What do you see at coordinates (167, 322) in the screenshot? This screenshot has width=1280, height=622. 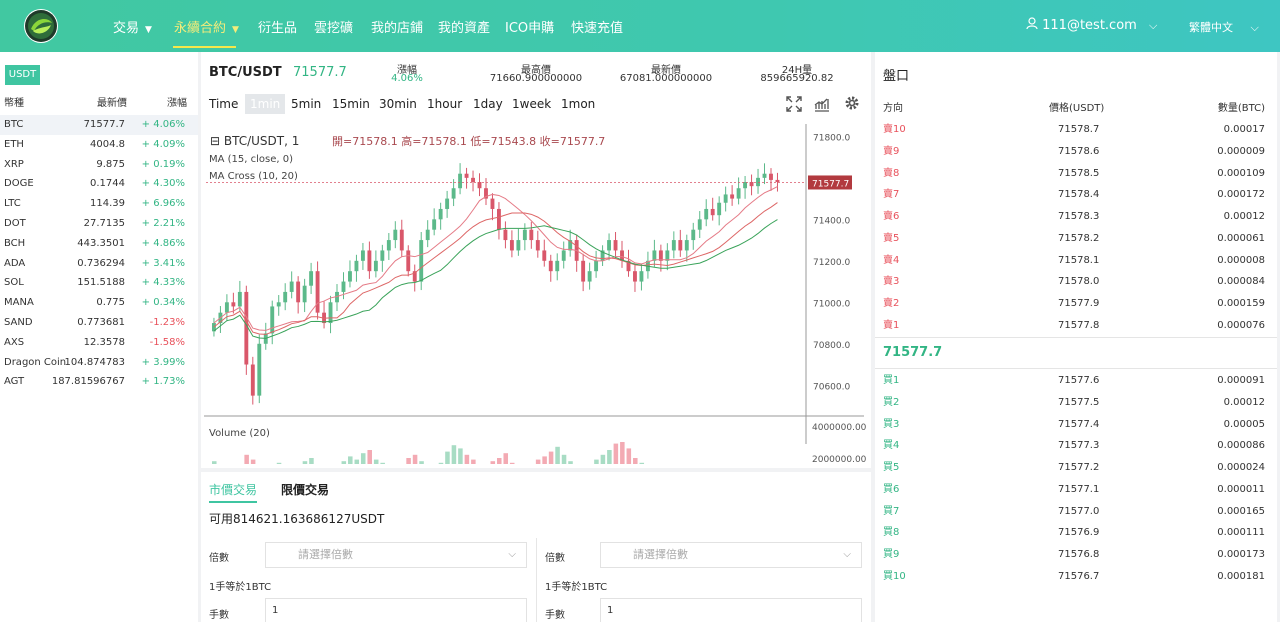 I see `coin-change: -1.23%` at bounding box center [167, 322].